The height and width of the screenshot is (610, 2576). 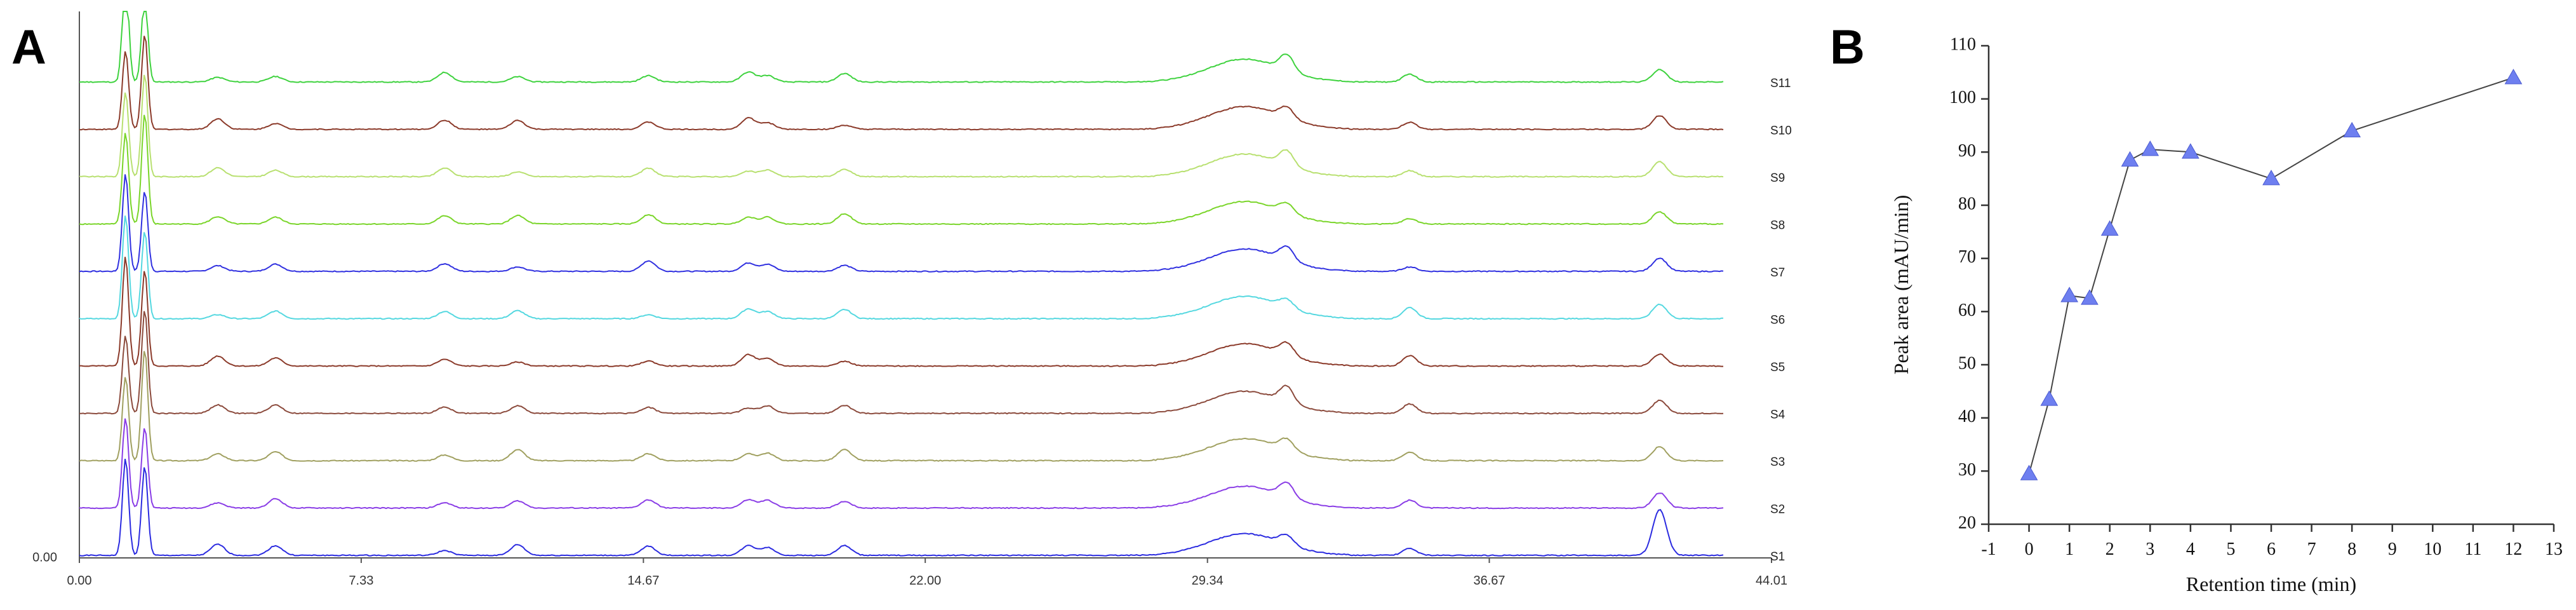 I want to click on panel-a-trace-s1, so click(x=901, y=508).